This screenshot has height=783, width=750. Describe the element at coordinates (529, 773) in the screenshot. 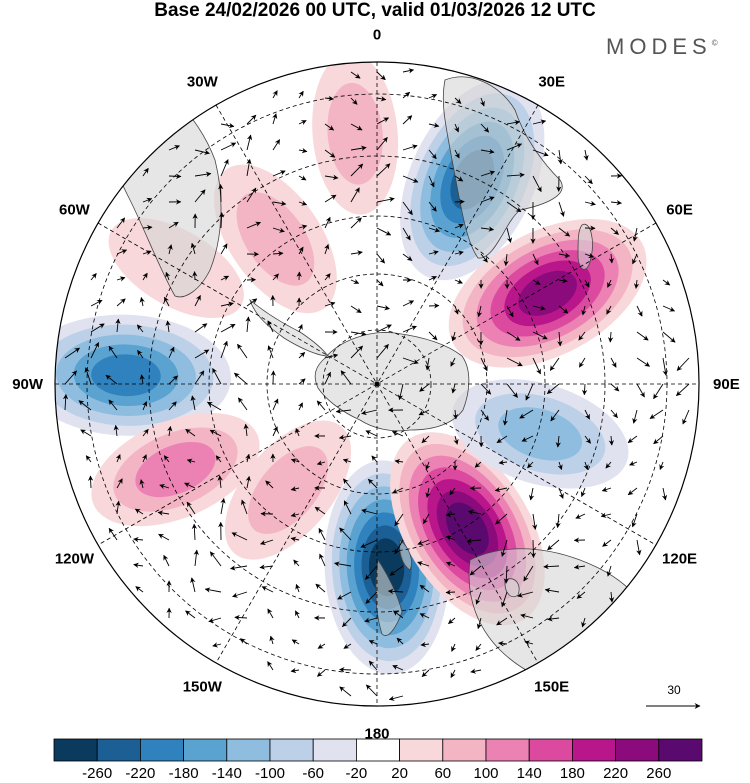

I see `colorbar-tick-label: 140` at that location.